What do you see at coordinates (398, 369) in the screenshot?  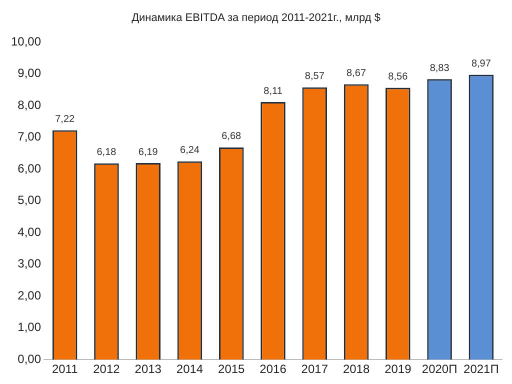 I see `x-tick-label: 2019` at bounding box center [398, 369].